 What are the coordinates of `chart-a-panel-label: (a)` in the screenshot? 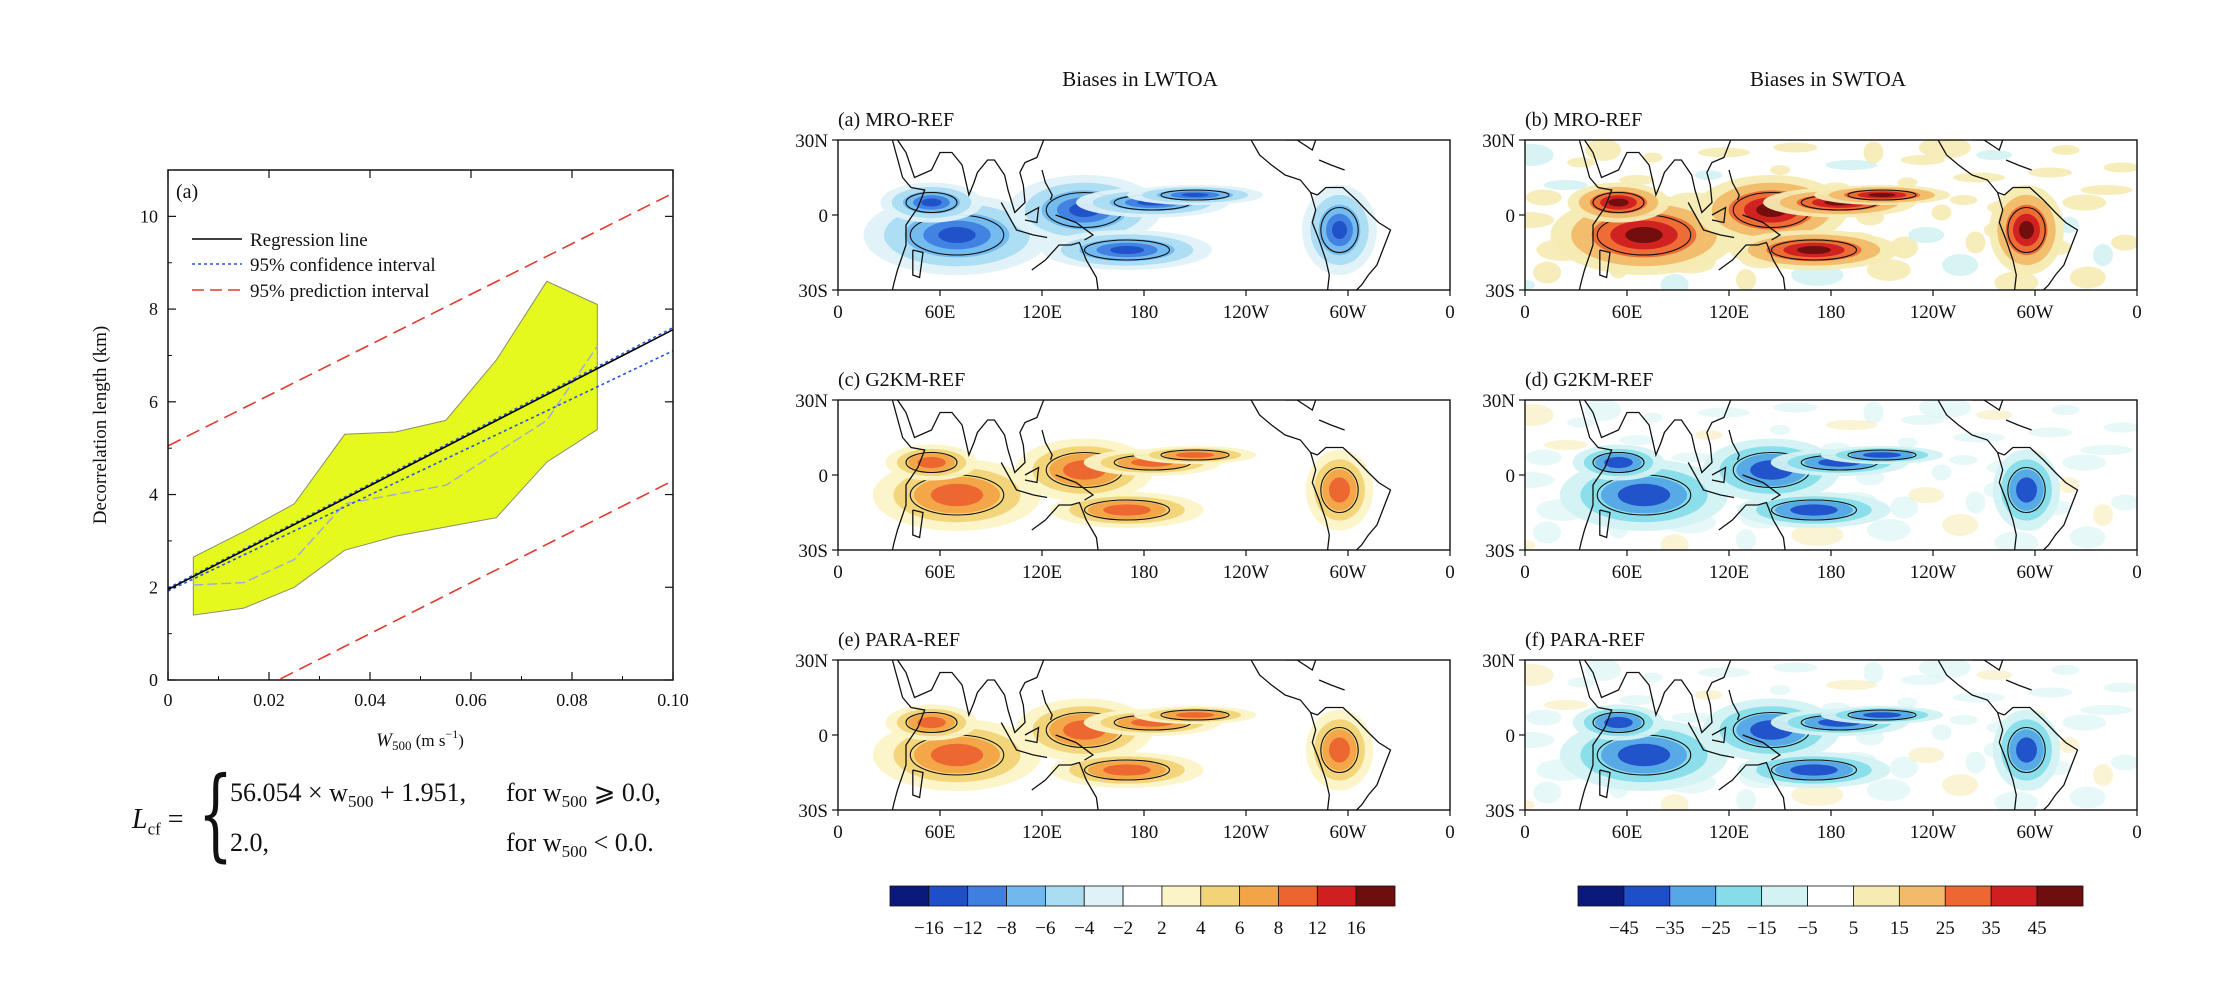 It's located at (187, 192).